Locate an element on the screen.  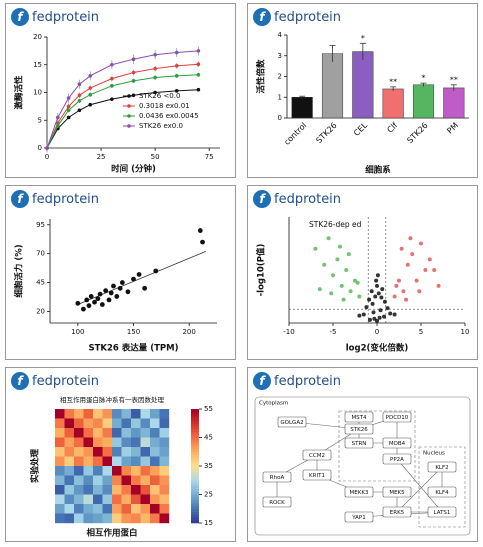
y-tick-label: 45 is located at coordinates (40, 283).